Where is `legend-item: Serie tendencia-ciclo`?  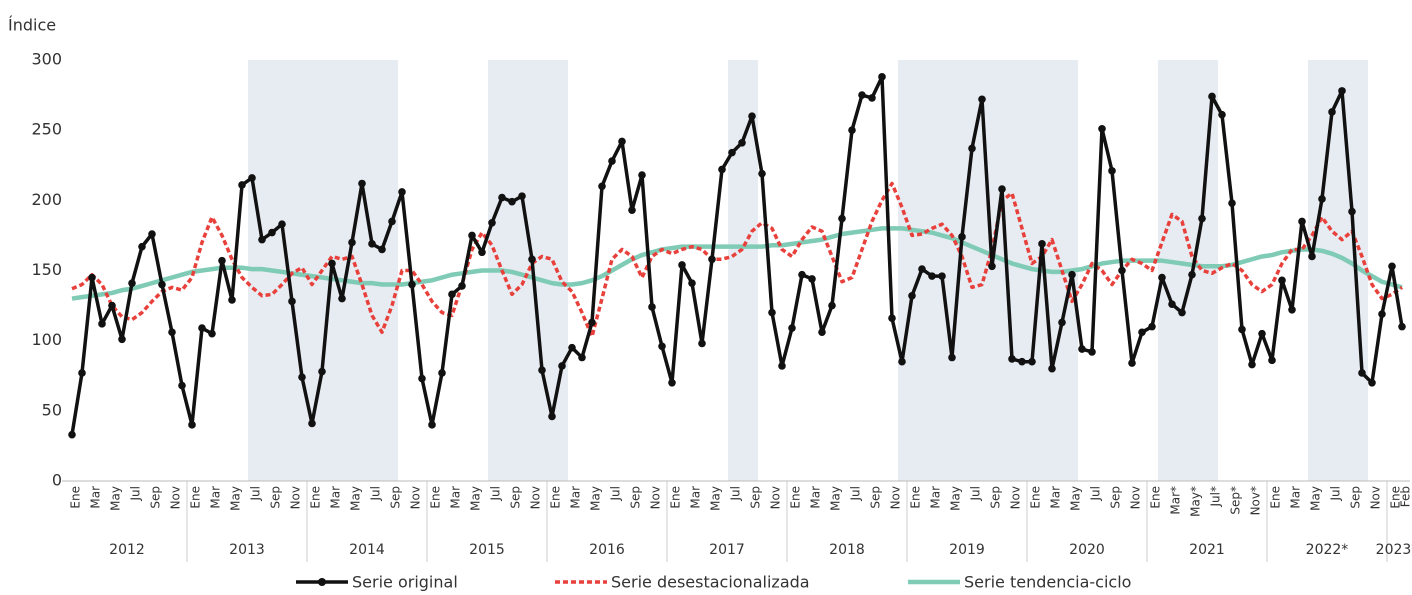
legend-item: Serie tendencia-ciclo is located at coordinates (1019, 582).